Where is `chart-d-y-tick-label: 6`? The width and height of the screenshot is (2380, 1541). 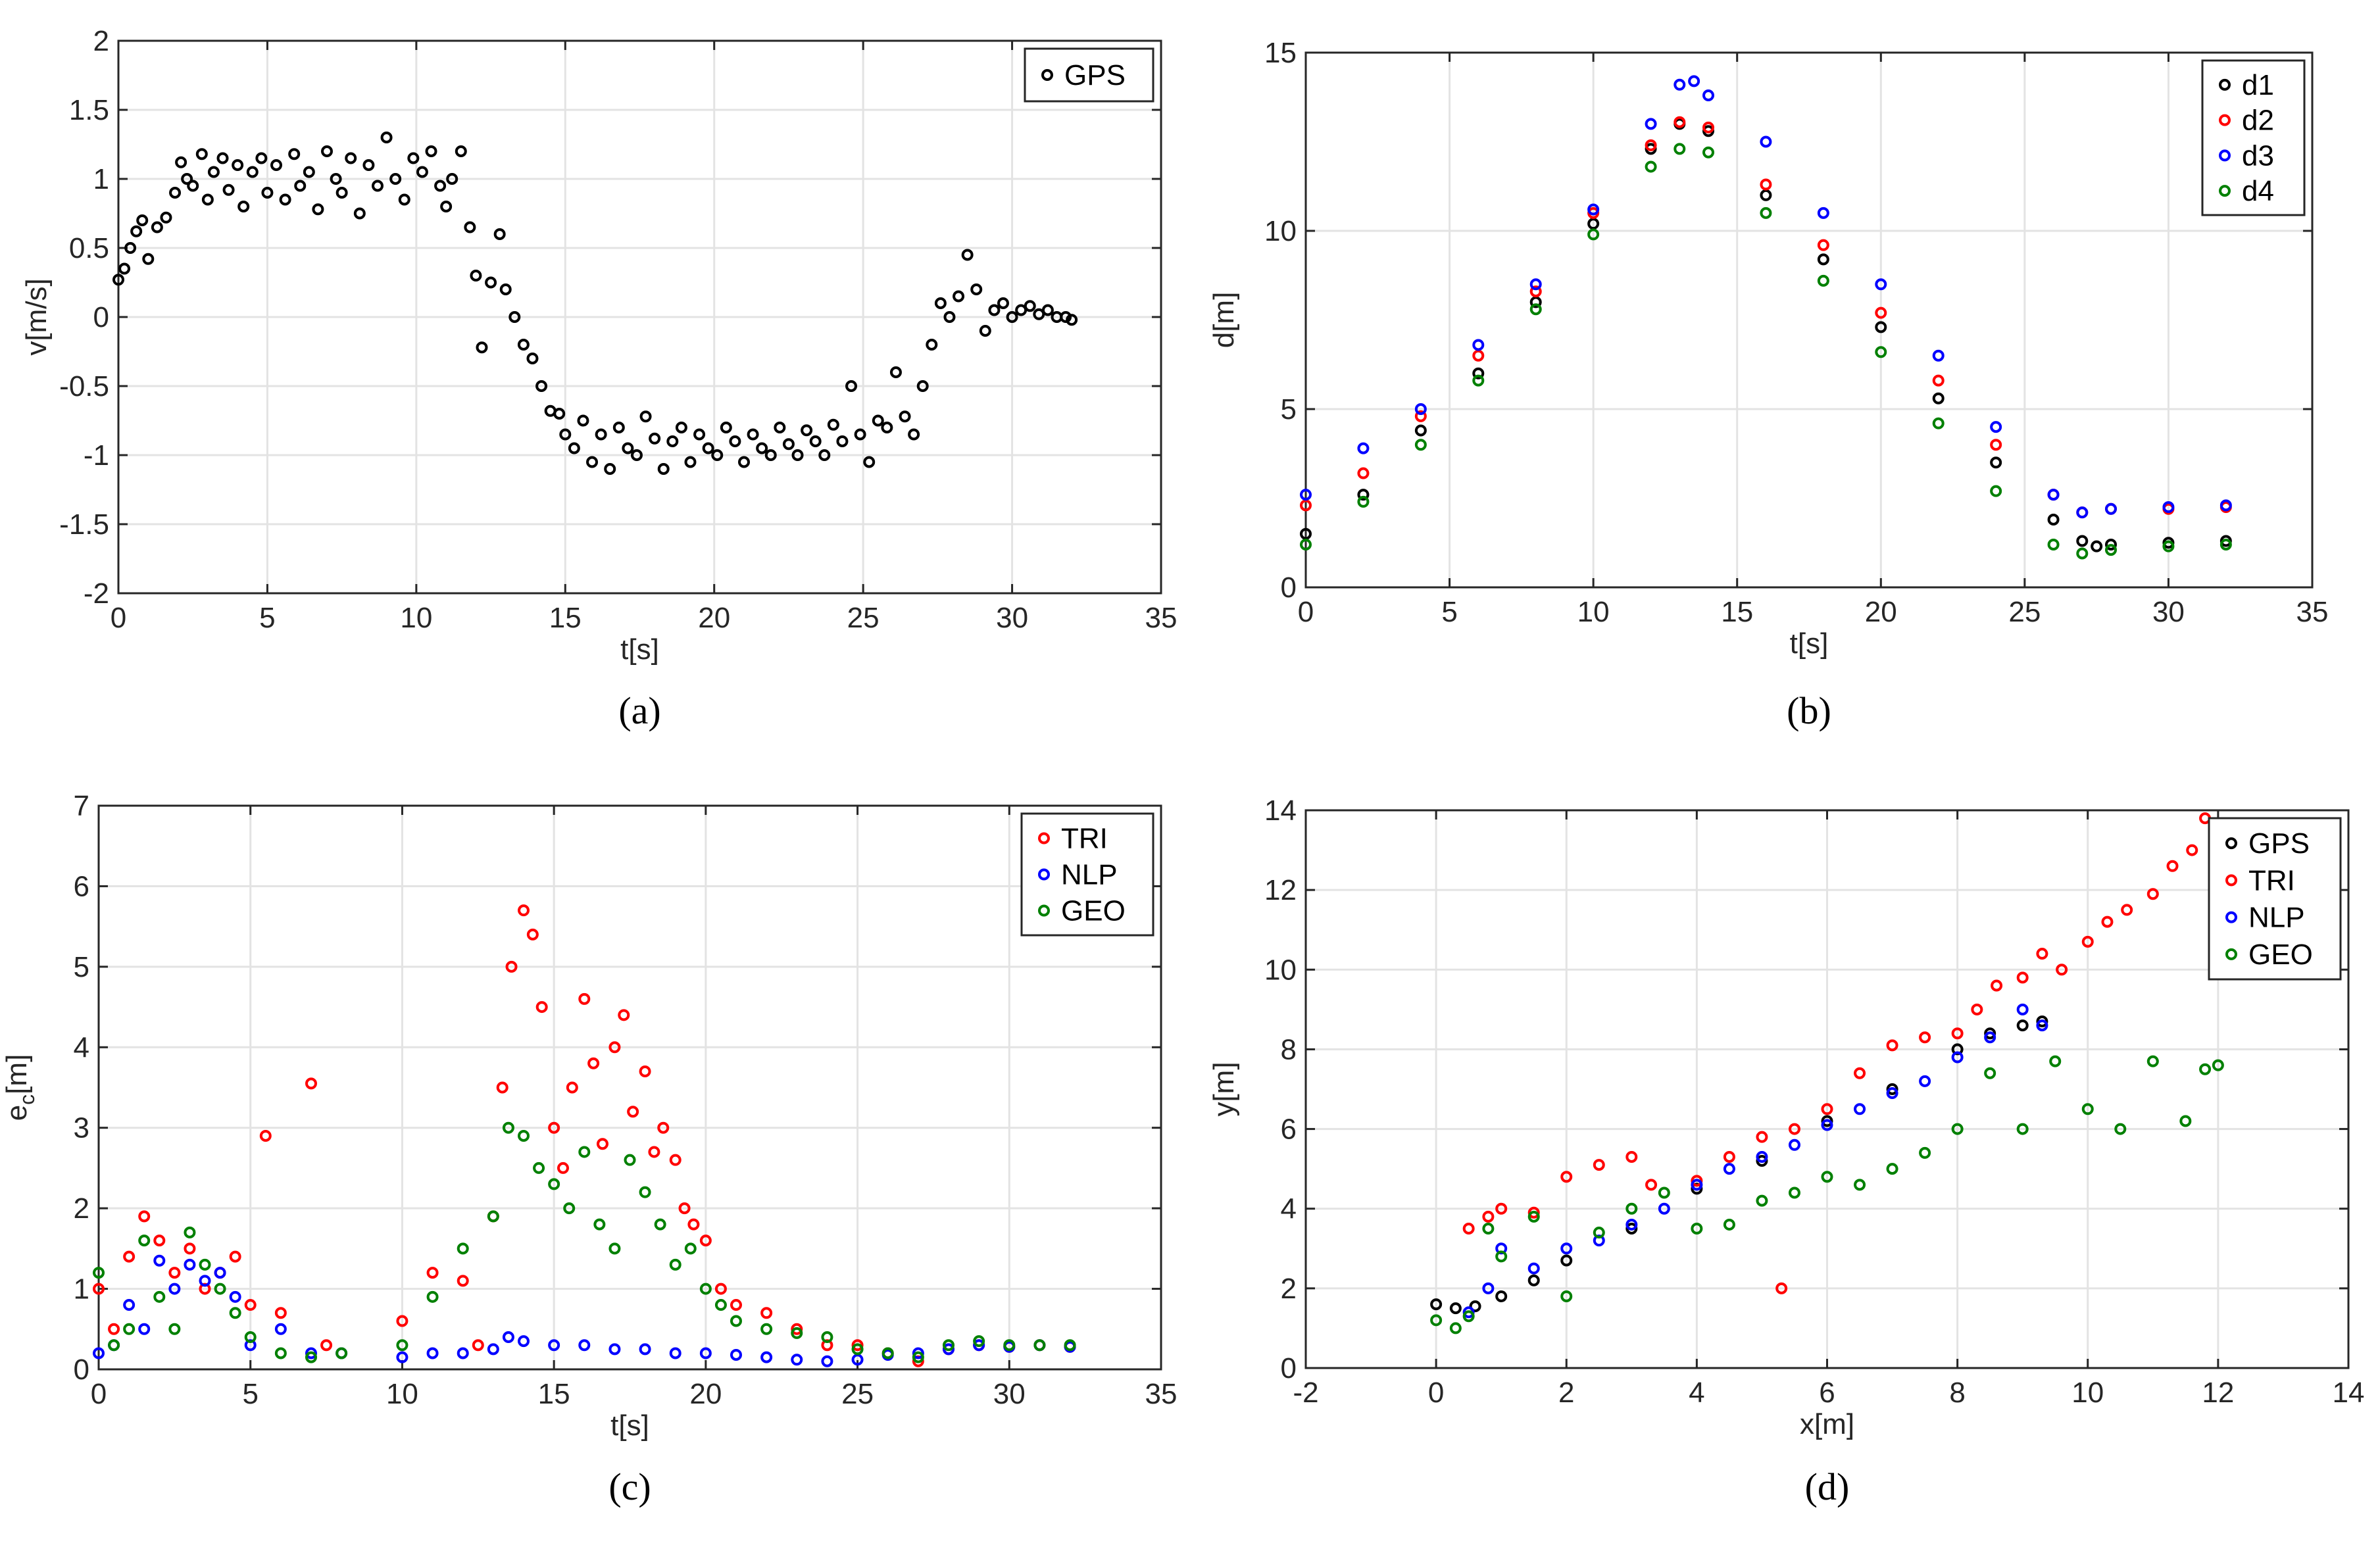 chart-d-y-tick-label: 6 is located at coordinates (1289, 1129).